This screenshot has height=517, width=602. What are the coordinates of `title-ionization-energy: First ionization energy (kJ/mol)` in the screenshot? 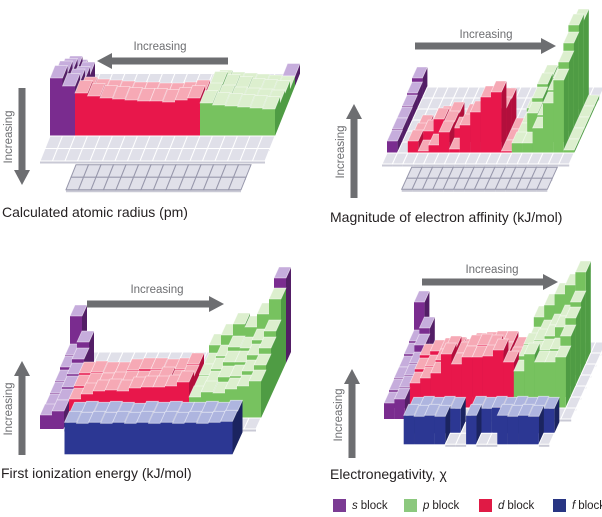 It's located at (96, 473).